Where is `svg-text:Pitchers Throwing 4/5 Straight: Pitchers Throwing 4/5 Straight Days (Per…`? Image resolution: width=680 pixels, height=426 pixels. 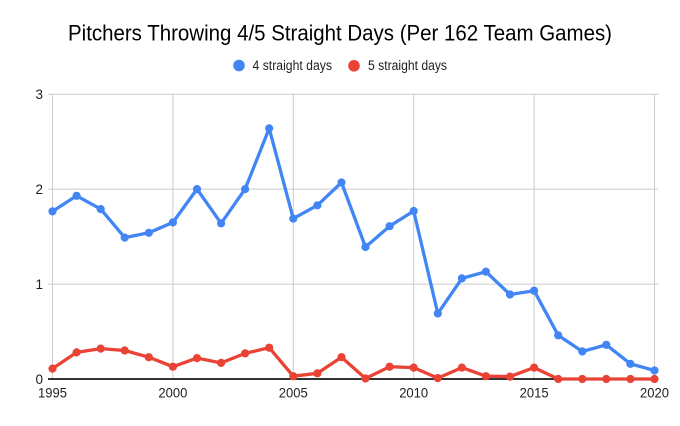 svg-text:Pitchers Throwing 4/5 Straight: Pitchers Throwing 4/5 Straight Days (Per… is located at coordinates (340, 33).